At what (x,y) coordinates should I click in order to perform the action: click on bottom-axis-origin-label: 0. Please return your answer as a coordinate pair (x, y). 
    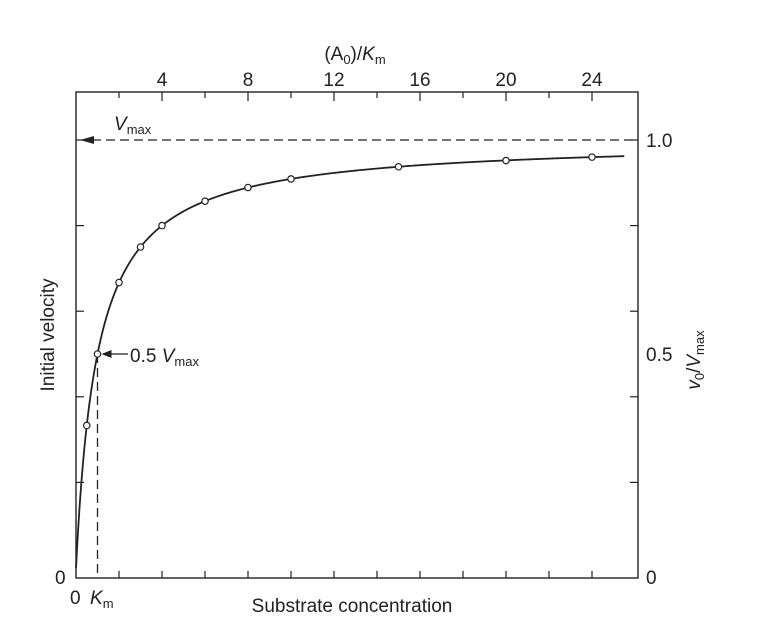
    Looking at the image, I should click on (75, 598).